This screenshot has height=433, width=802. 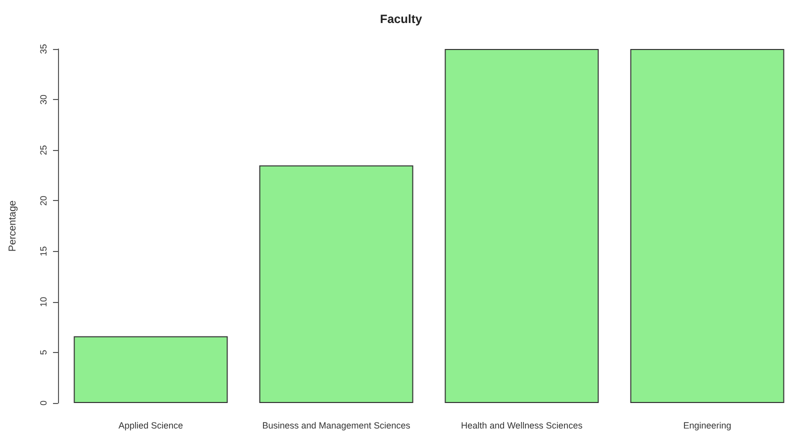 What do you see at coordinates (151, 425) in the screenshot?
I see `x-tick-label: Applied Science` at bounding box center [151, 425].